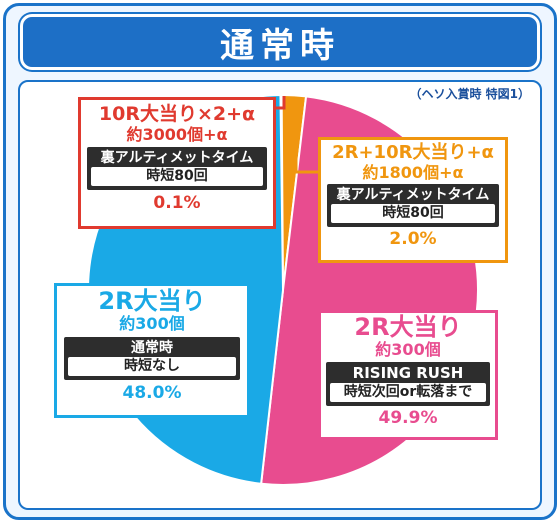 This screenshot has height=523, width=560. What do you see at coordinates (152, 392) in the screenshot?
I see `card-percent: 48.0%` at bounding box center [152, 392].